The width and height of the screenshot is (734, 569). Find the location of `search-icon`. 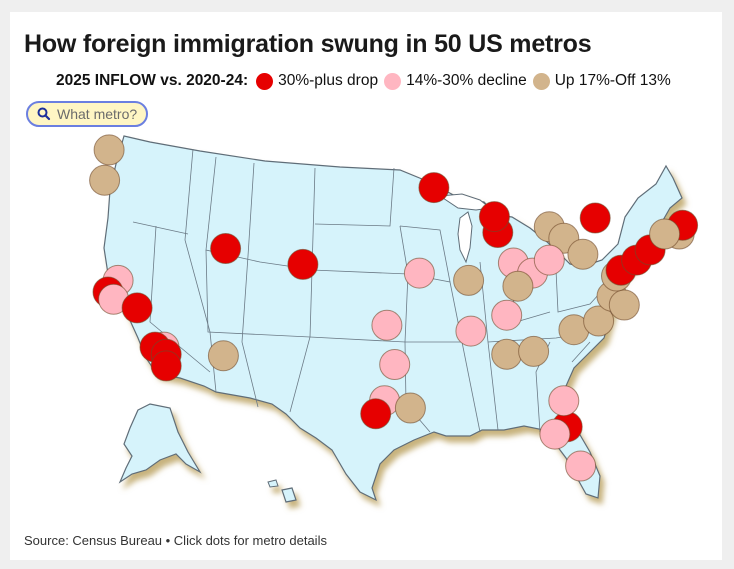

search-icon is located at coordinates (44, 114).